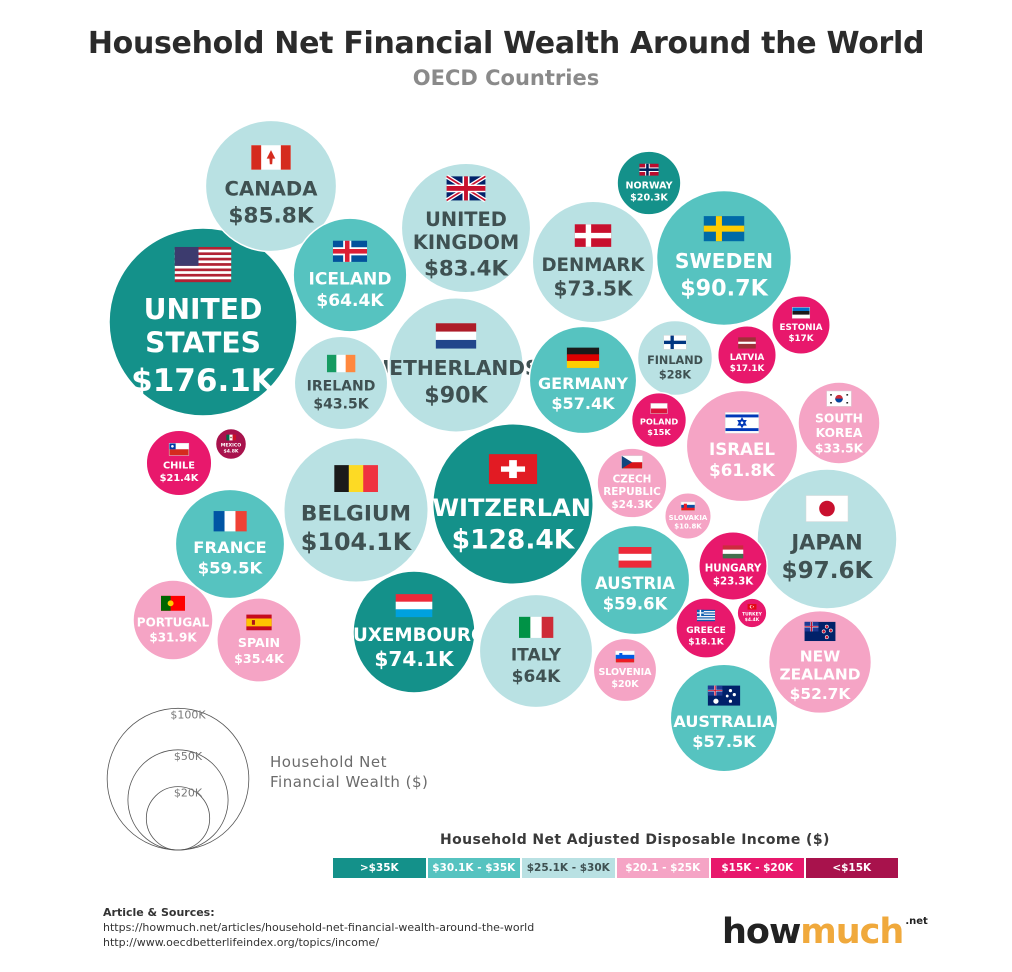 The height and width of the screenshot is (972, 1012). I want to click on country-name: FRANCE, so click(229, 547).